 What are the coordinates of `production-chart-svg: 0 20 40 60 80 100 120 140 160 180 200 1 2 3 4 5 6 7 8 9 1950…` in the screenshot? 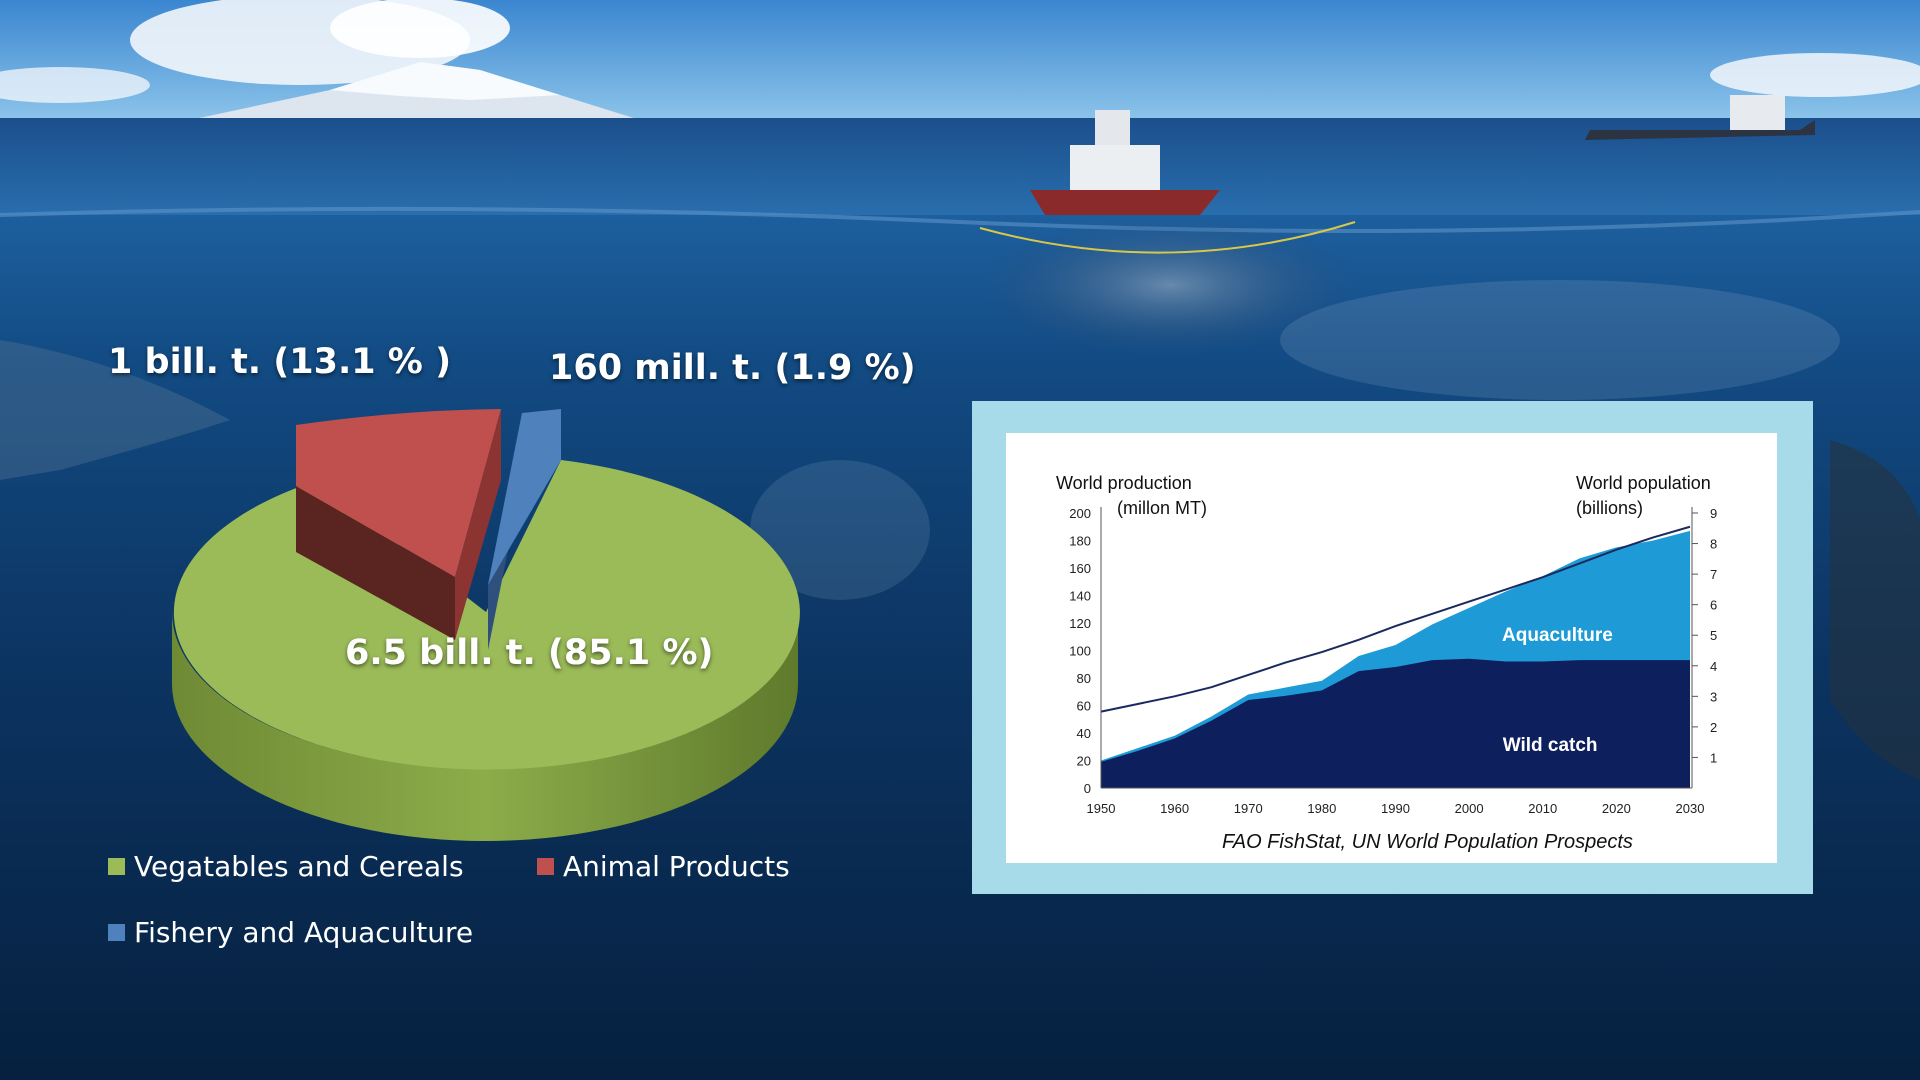 It's located at (1393, 661).